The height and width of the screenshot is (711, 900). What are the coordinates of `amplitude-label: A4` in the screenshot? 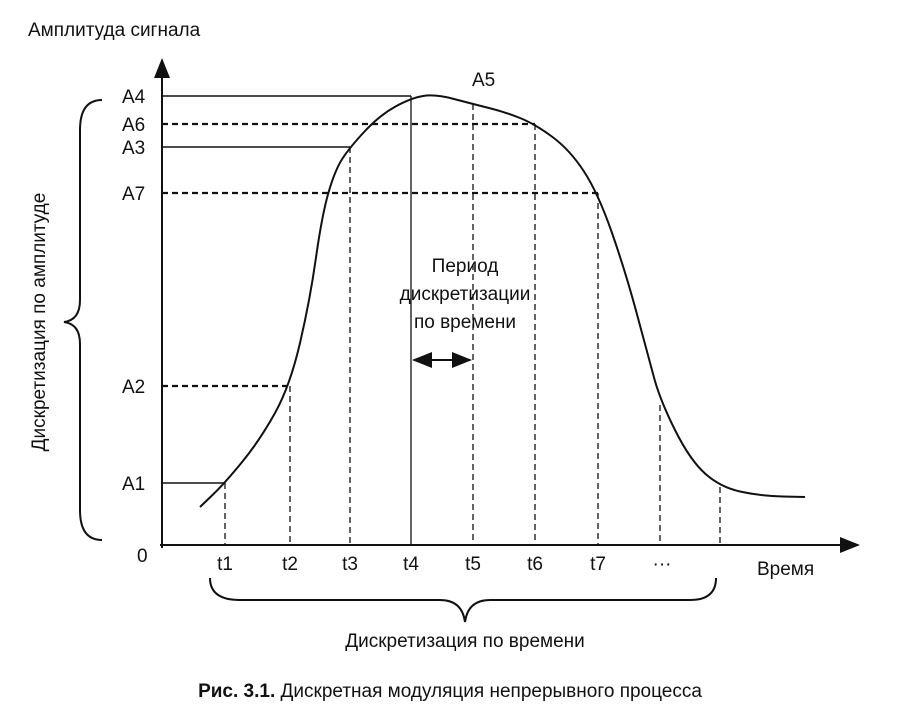 It's located at (134, 97).